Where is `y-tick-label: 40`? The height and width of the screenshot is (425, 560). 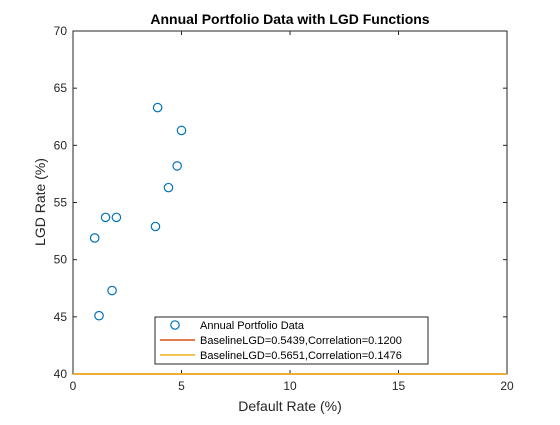 y-tick-label: 40 is located at coordinates (61, 374).